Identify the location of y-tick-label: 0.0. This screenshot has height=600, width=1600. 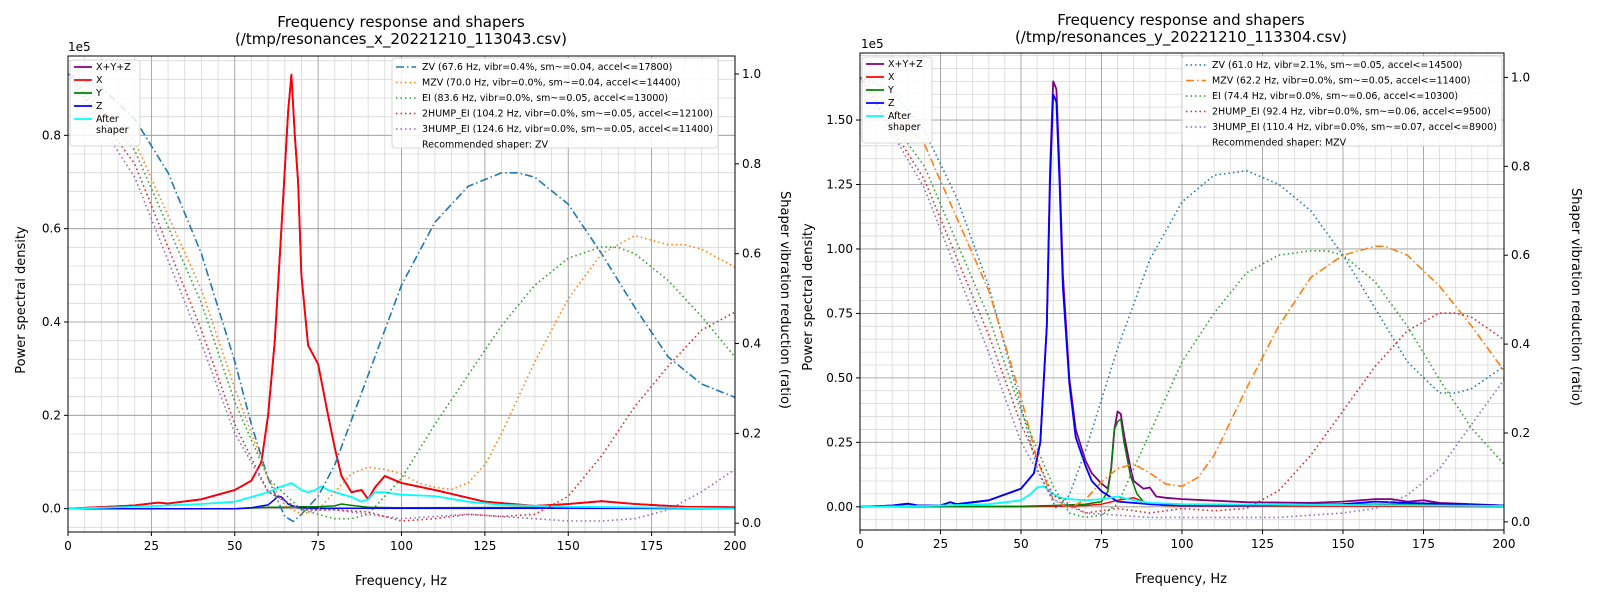
(51, 509).